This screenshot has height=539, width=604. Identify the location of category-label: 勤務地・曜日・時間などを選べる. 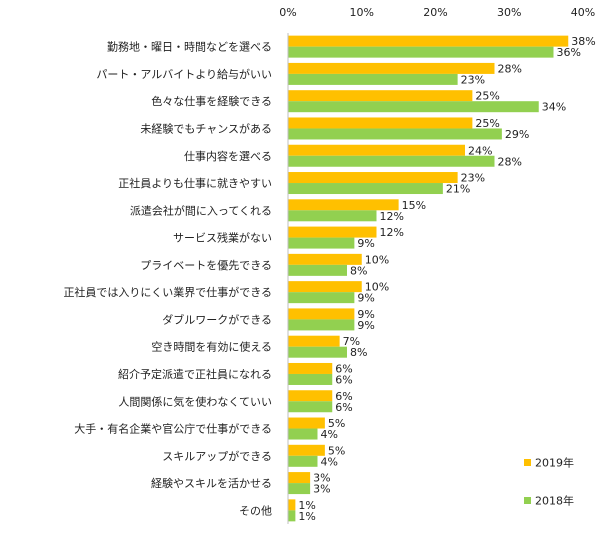
(189, 47).